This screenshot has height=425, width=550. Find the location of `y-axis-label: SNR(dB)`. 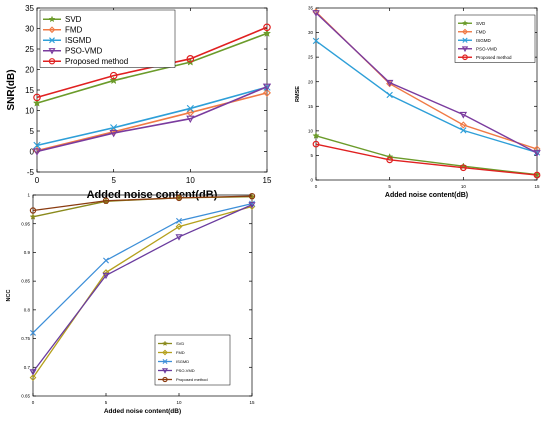

y-axis-label: SNR(dB) is located at coordinates (11, 89).